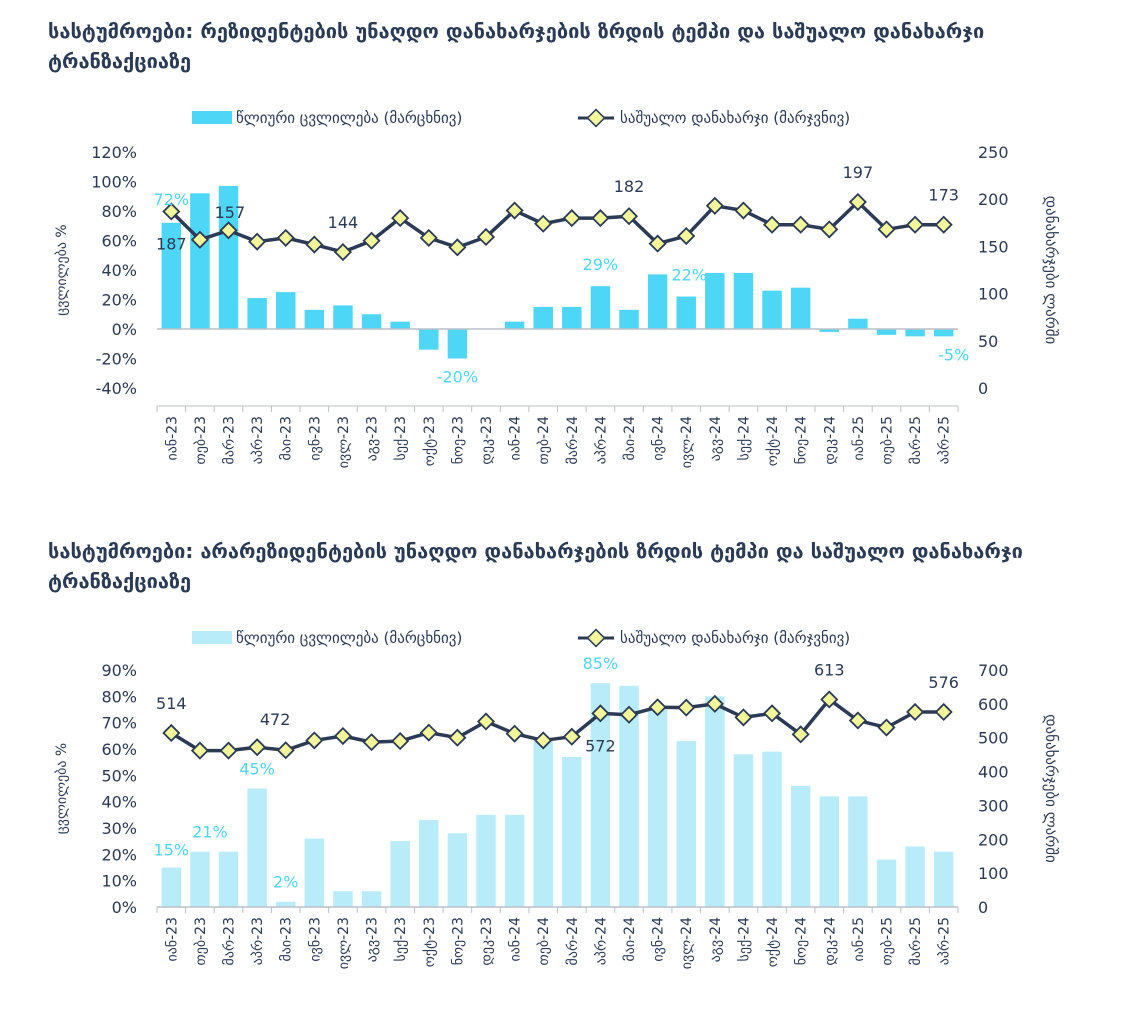  Describe the element at coordinates (62, 788) in the screenshot. I see `y-axis-title: ცვლილება %` at that location.